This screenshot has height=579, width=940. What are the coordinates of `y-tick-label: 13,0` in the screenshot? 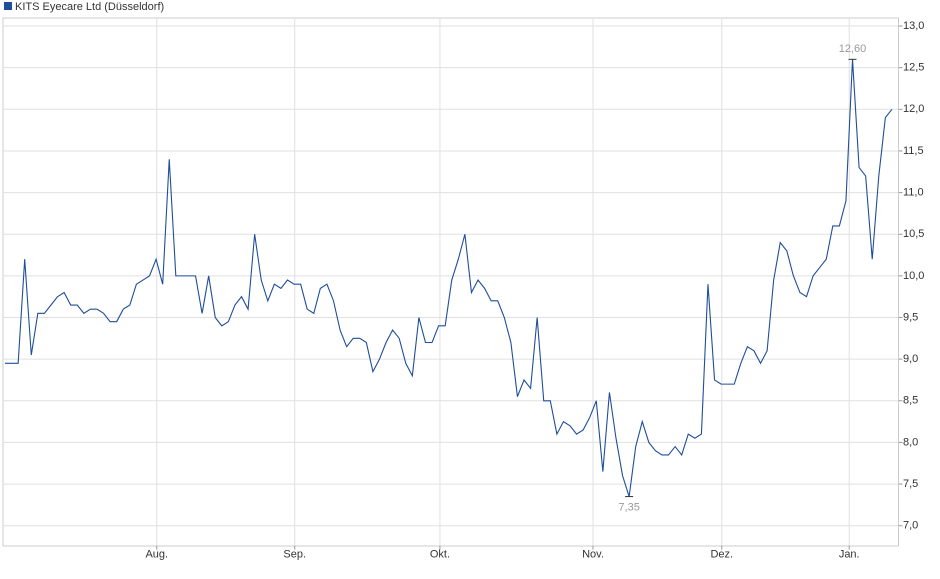 It's located at (913, 26).